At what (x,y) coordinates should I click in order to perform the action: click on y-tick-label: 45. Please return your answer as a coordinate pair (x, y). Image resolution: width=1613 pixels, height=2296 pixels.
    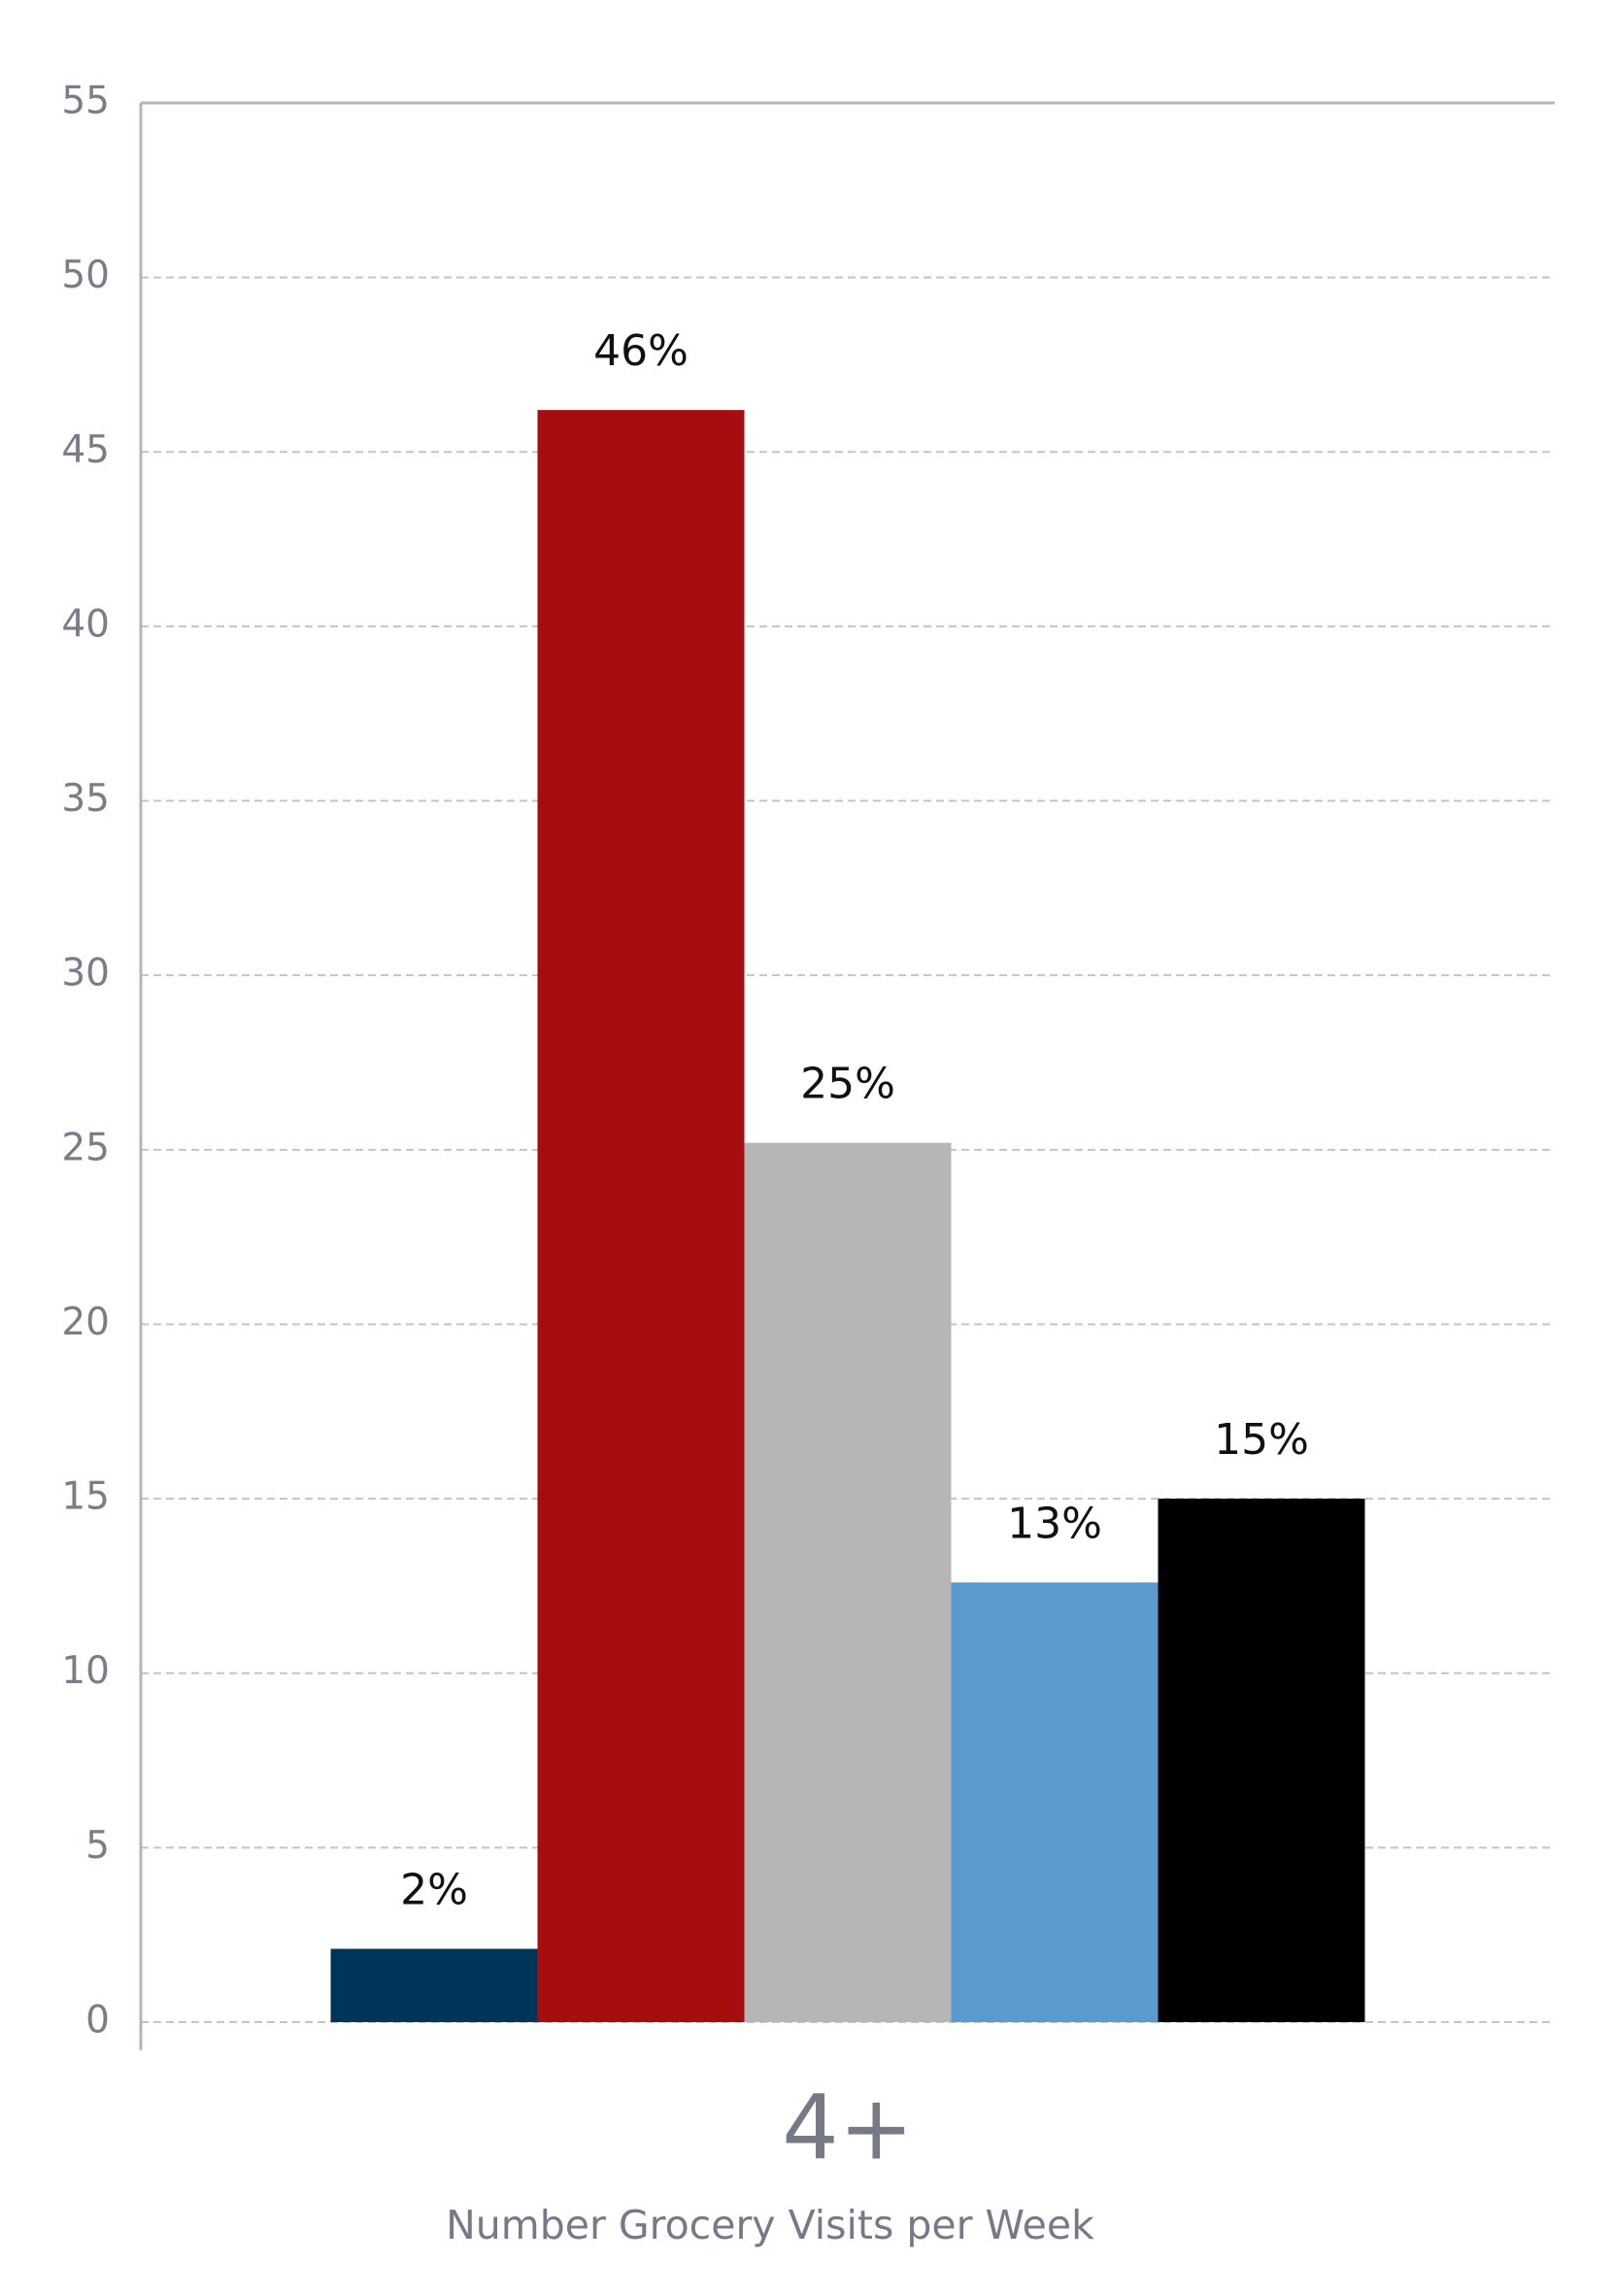
    Looking at the image, I should click on (85, 450).